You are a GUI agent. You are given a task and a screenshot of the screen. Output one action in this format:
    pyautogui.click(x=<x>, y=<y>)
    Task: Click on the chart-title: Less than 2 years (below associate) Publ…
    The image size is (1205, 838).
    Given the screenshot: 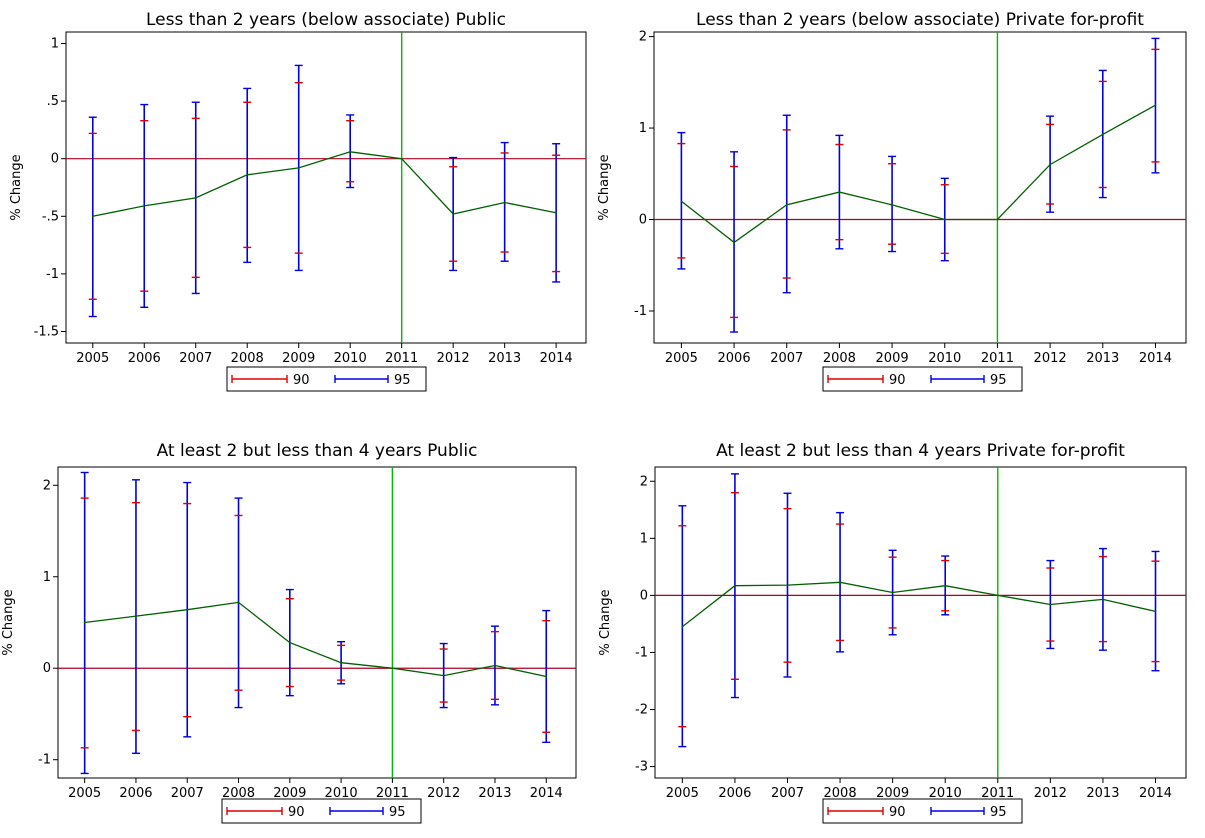 What is the action you would take?
    pyautogui.click(x=326, y=20)
    